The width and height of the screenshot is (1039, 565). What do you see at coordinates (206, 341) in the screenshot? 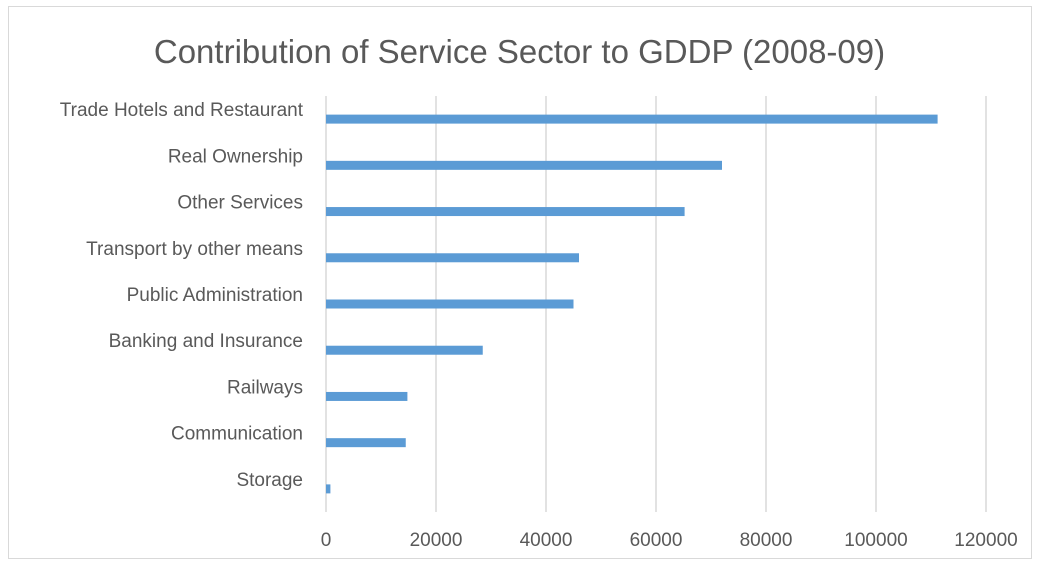
I see `category-label: Banking and Insurance` at bounding box center [206, 341].